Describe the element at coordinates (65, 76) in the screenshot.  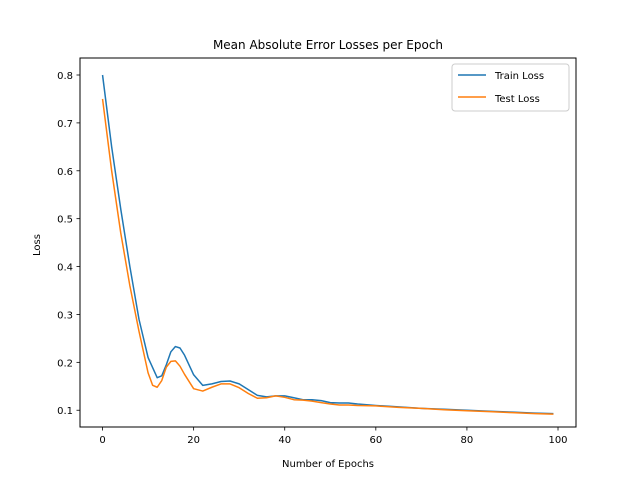
I see `y-tick-label: 0.8` at that location.